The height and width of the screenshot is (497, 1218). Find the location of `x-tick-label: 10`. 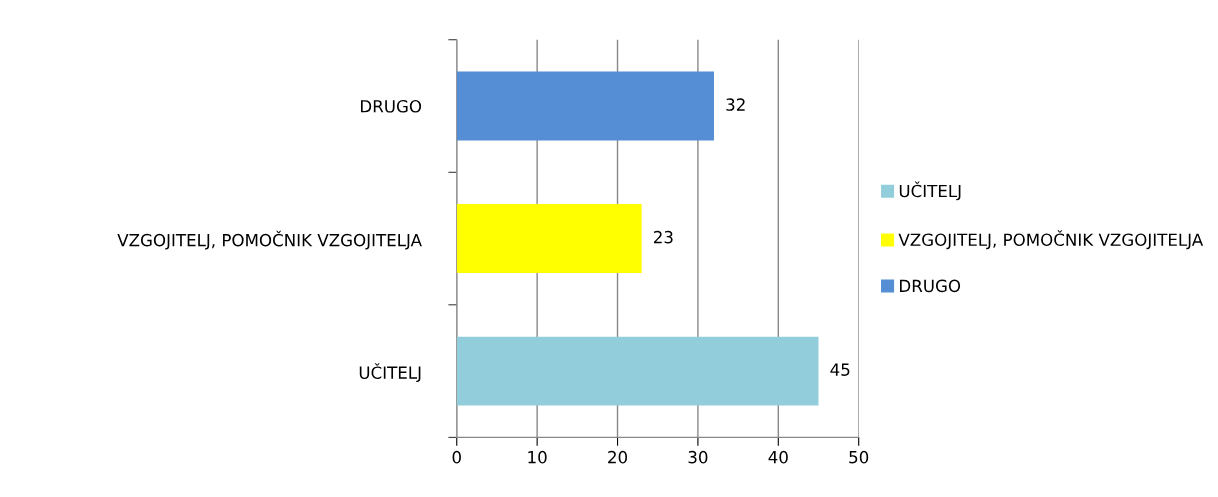

x-tick-label: 10 is located at coordinates (537, 457).